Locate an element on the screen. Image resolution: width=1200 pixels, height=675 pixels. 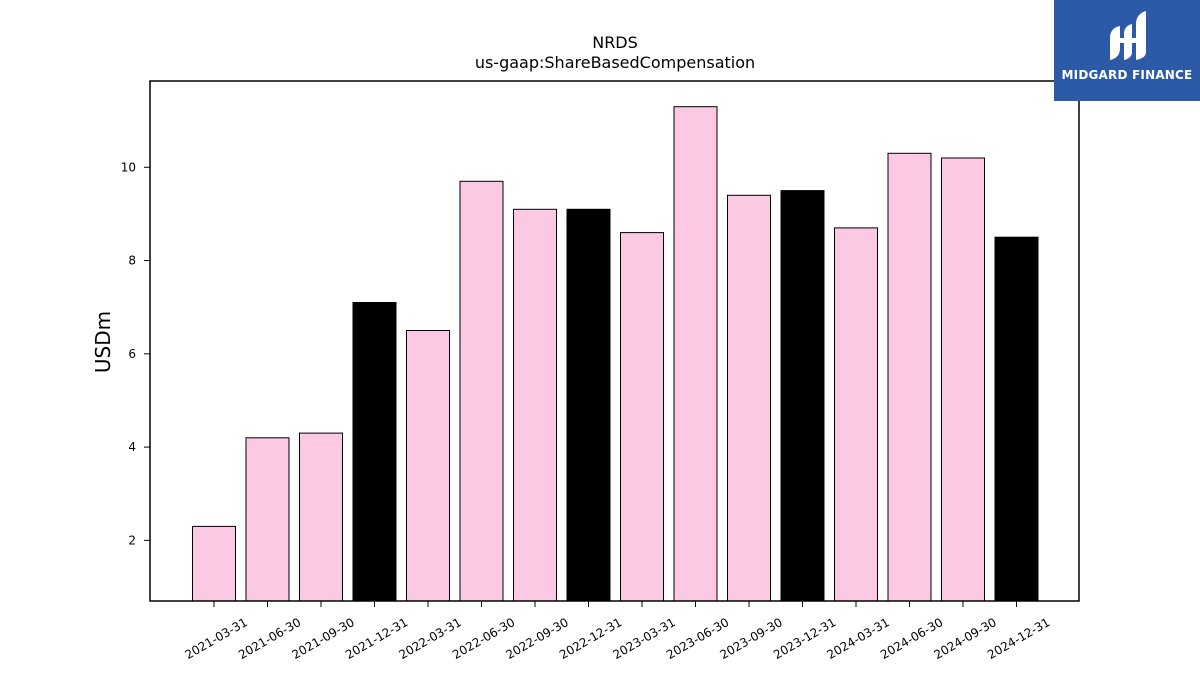
y-tick-label: 10 is located at coordinates (128, 167).